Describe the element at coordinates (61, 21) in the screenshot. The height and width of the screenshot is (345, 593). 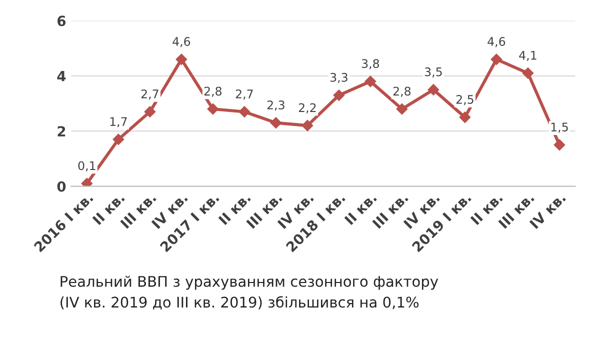
I see `y-tick-label: 6` at that location.